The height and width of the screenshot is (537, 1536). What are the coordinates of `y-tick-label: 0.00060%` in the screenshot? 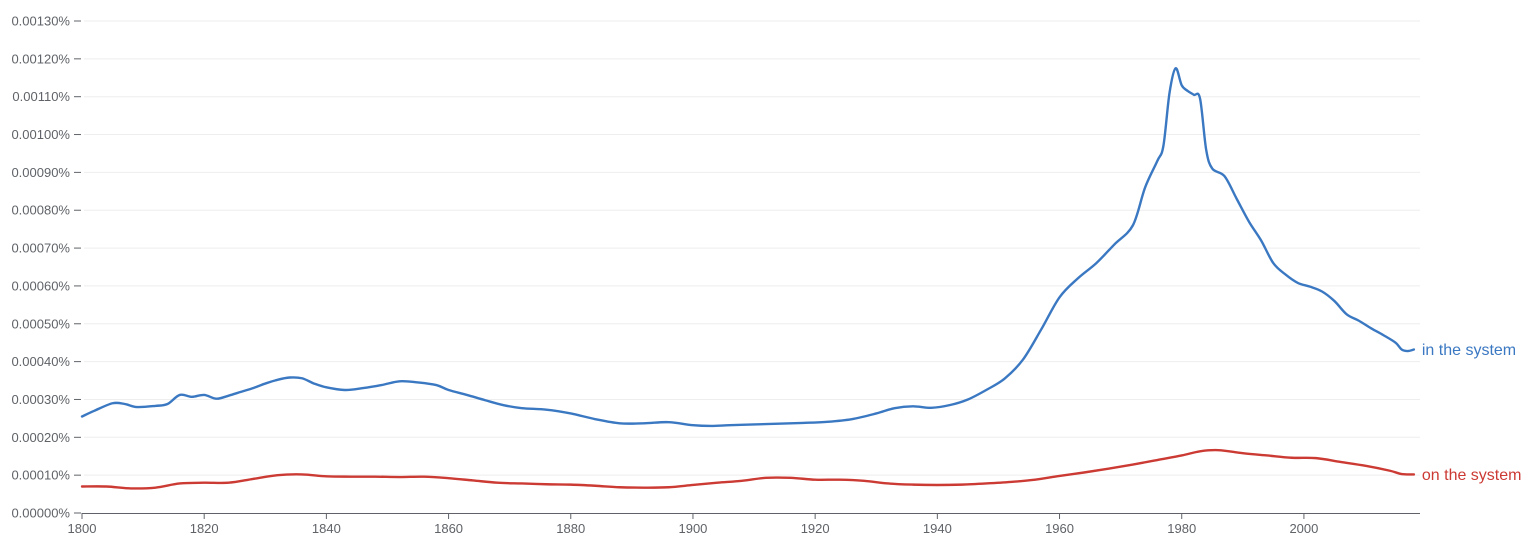 It's located at (40, 285).